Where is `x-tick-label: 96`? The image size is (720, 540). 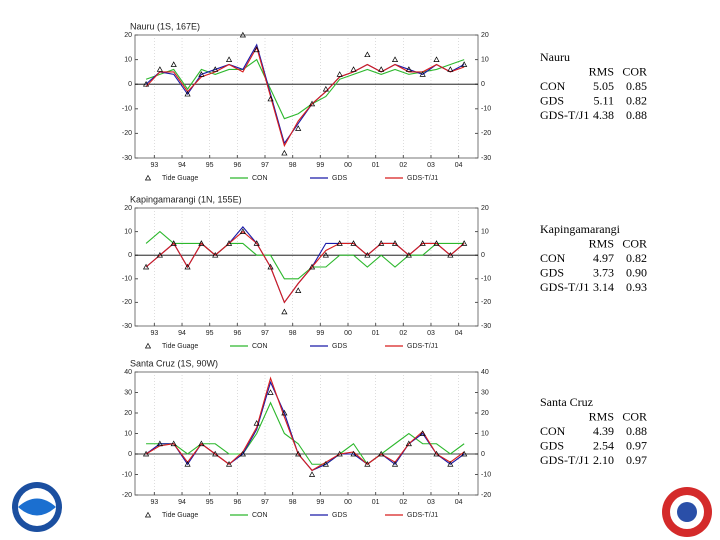
x-tick-label: 96 is located at coordinates (237, 165).